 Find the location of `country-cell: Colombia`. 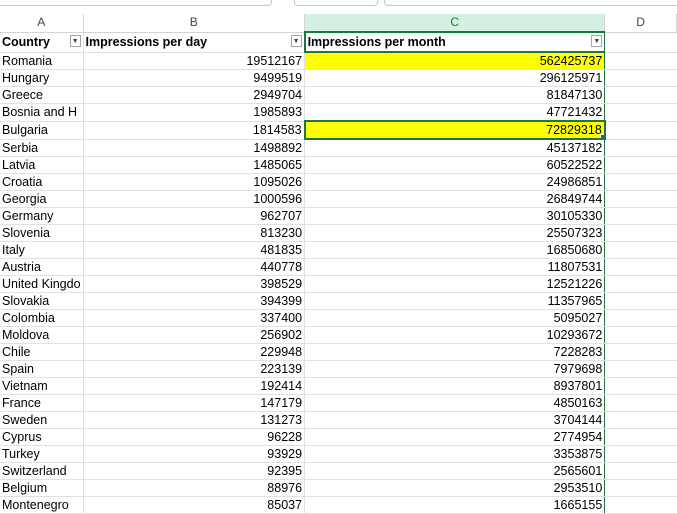

country-cell: Colombia is located at coordinates (42, 318).